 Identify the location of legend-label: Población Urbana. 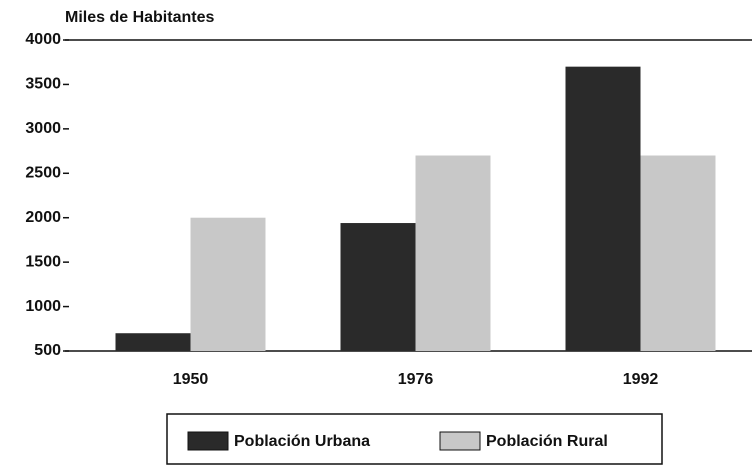
(302, 441).